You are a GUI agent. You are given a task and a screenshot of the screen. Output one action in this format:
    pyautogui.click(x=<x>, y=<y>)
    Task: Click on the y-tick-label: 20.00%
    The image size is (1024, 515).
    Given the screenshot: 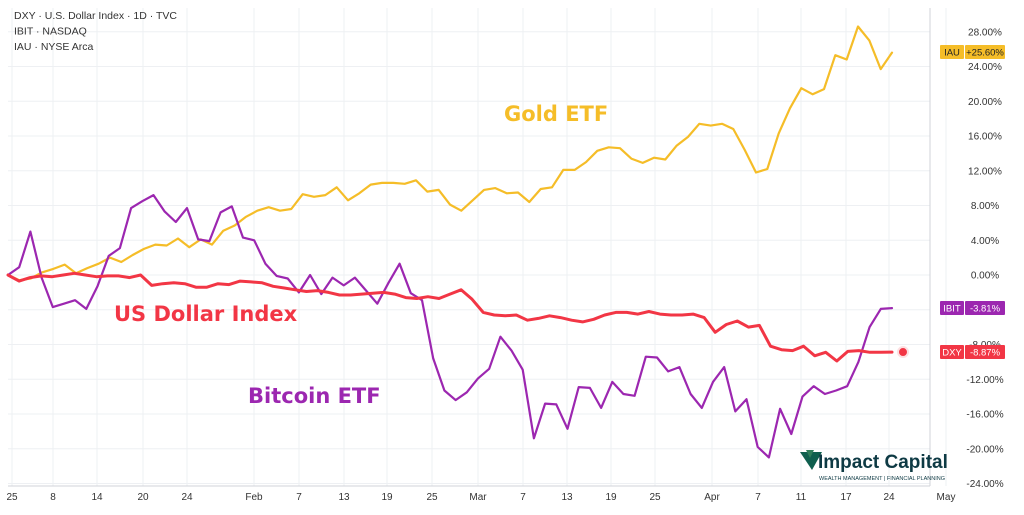 What is the action you would take?
    pyautogui.click(x=985, y=102)
    